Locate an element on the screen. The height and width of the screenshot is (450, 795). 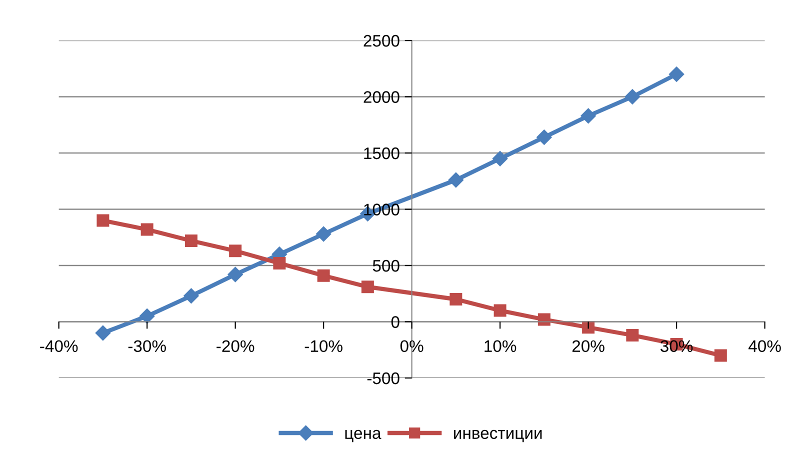
x-tick-label: 0% is located at coordinates (412, 346).